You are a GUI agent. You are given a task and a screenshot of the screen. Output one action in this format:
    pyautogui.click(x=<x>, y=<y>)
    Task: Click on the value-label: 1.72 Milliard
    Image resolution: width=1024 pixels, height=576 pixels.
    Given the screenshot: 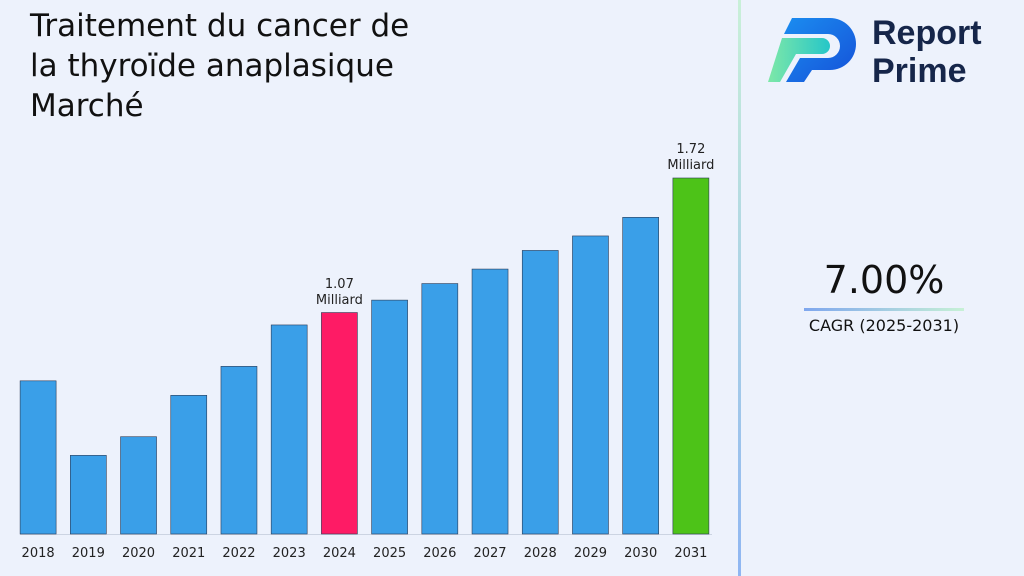 What is the action you would take?
    pyautogui.click(x=691, y=157)
    